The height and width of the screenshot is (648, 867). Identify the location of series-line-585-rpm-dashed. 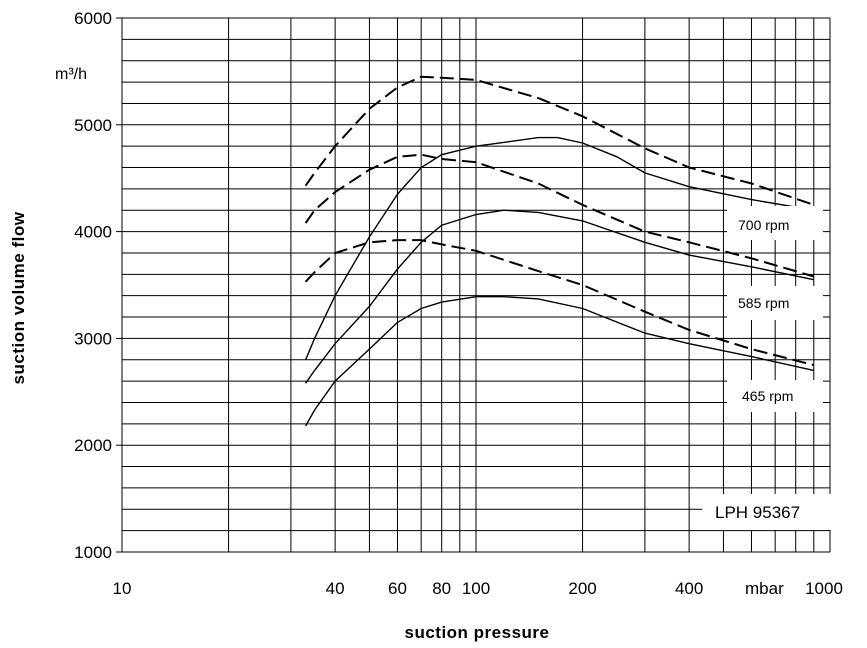
(559, 215).